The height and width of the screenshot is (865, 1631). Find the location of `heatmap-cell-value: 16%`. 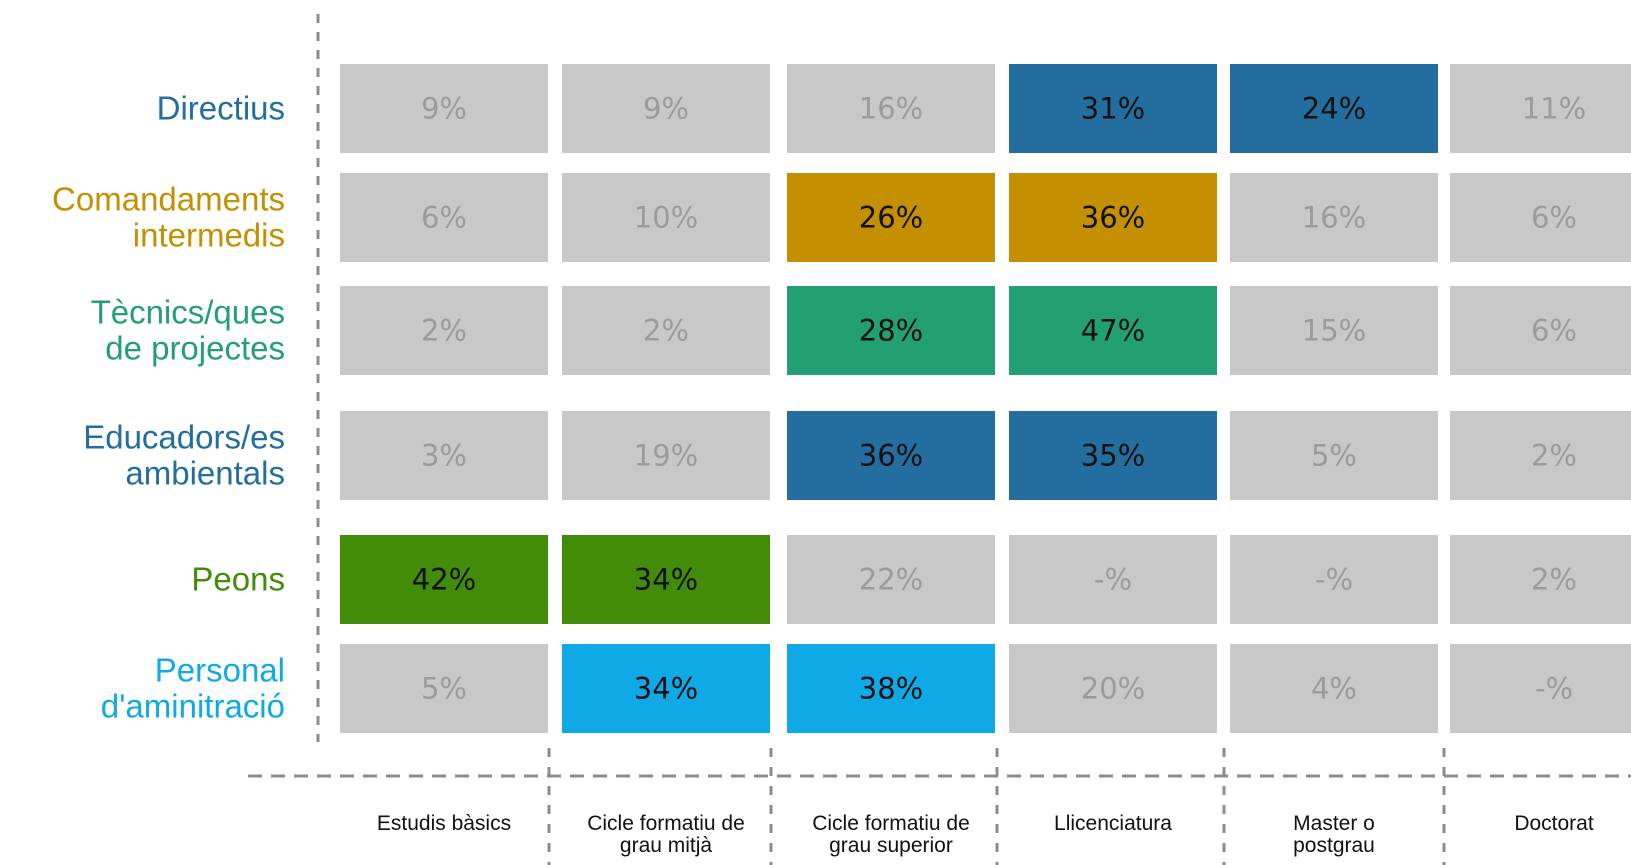

heatmap-cell-value: 16% is located at coordinates (891, 109).